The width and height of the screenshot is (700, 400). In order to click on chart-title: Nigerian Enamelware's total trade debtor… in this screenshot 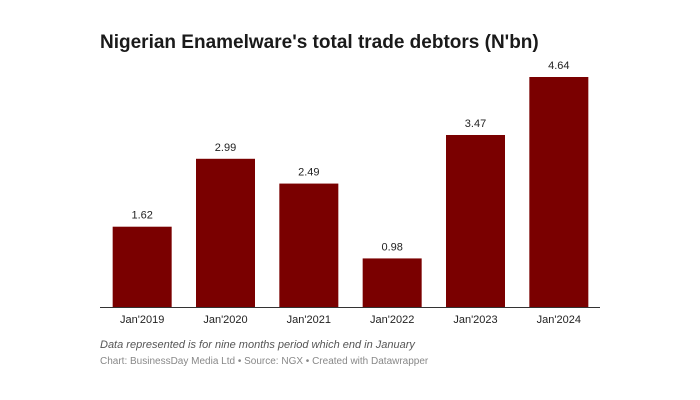, I will do `click(319, 42)`.